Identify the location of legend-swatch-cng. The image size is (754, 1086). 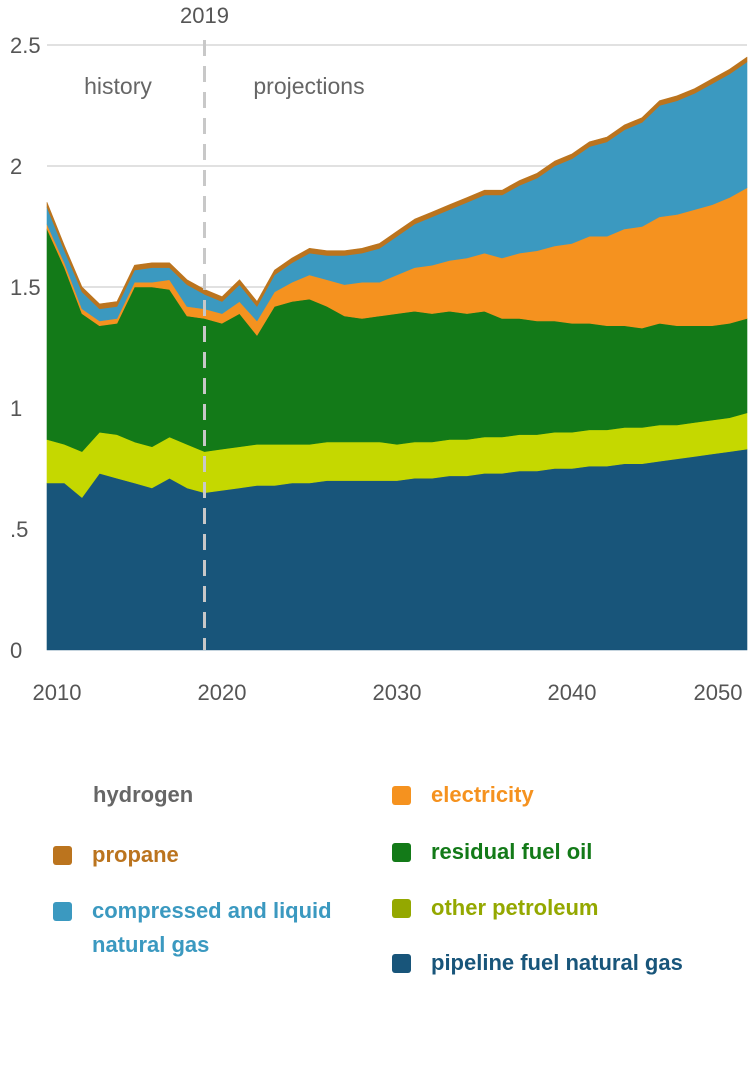
(62, 911).